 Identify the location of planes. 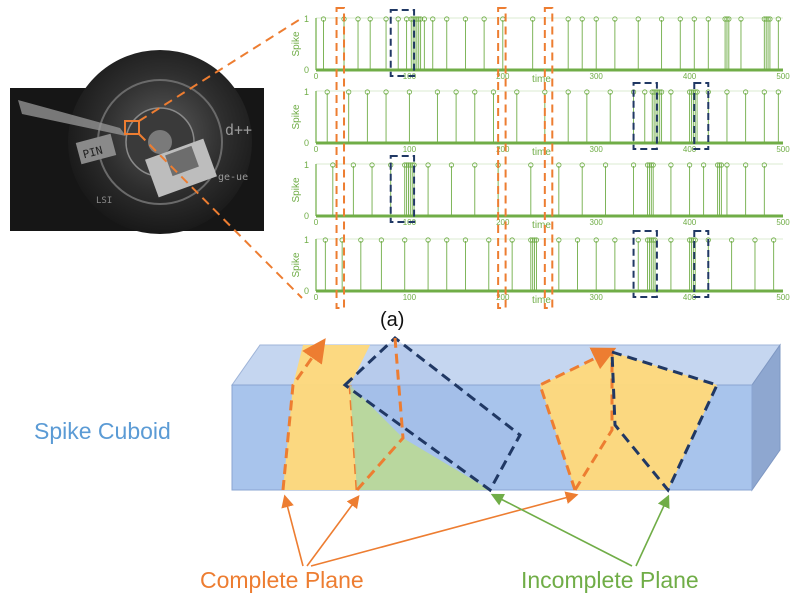
(500, 414).